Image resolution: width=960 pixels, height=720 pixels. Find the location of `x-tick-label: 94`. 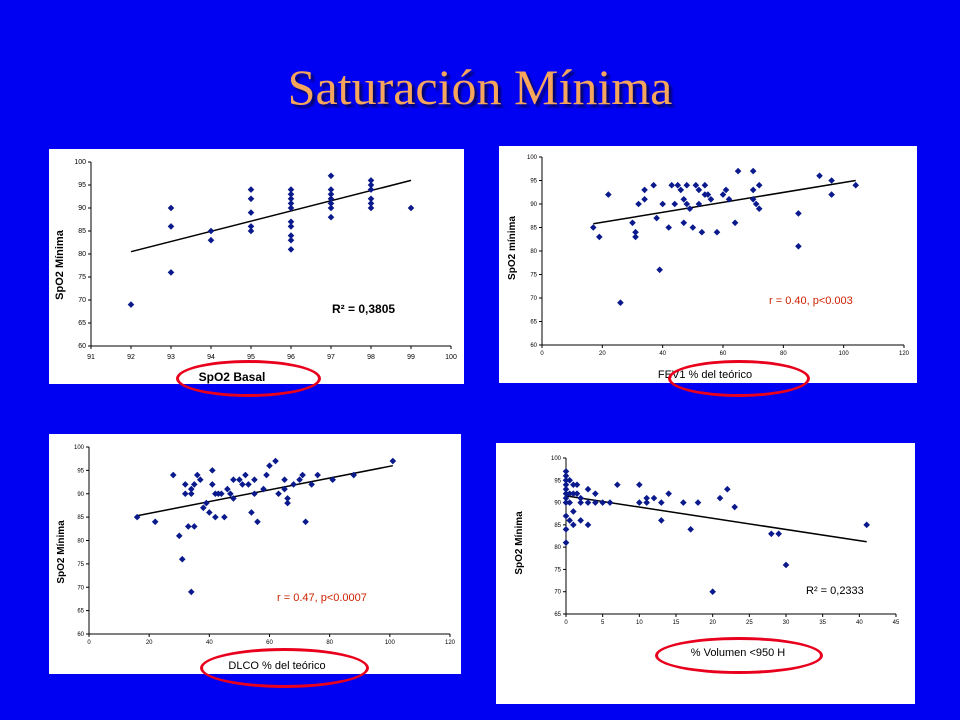

x-tick-label: 94 is located at coordinates (211, 357).